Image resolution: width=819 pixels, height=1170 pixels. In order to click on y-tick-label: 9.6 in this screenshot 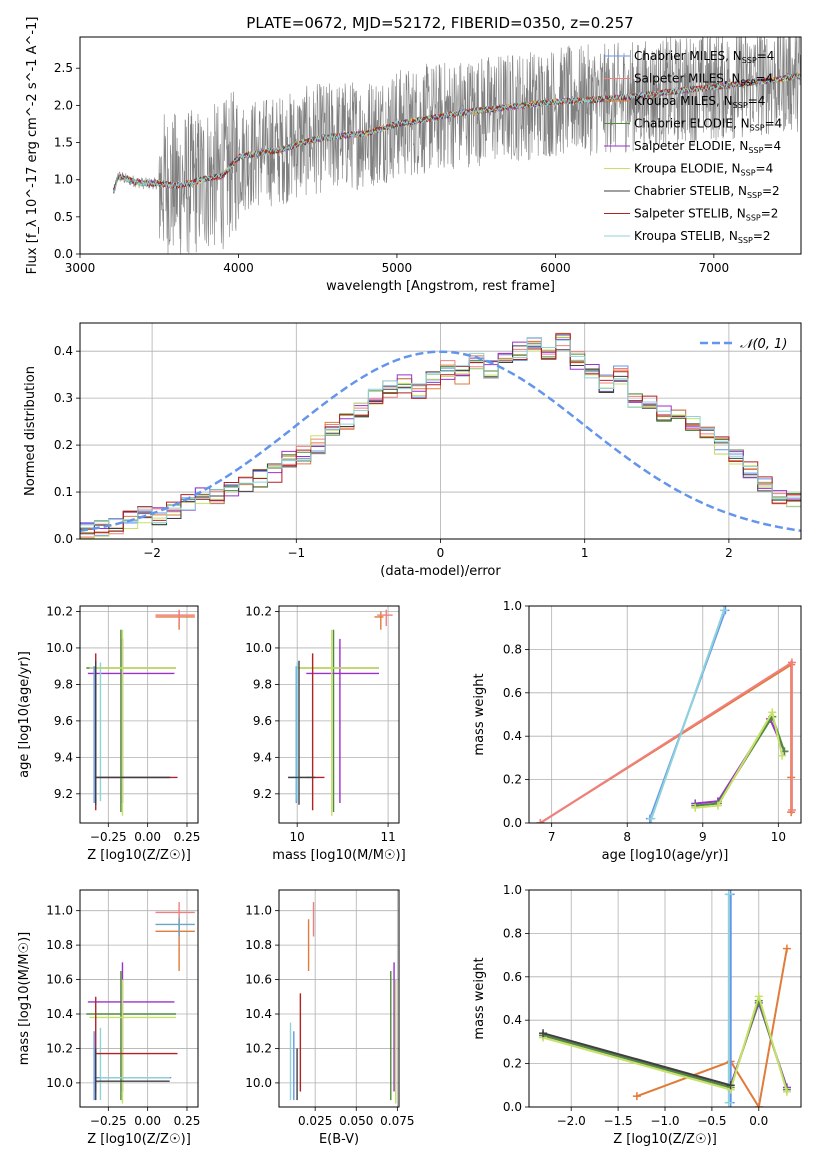, I will do `click(262, 721)`.